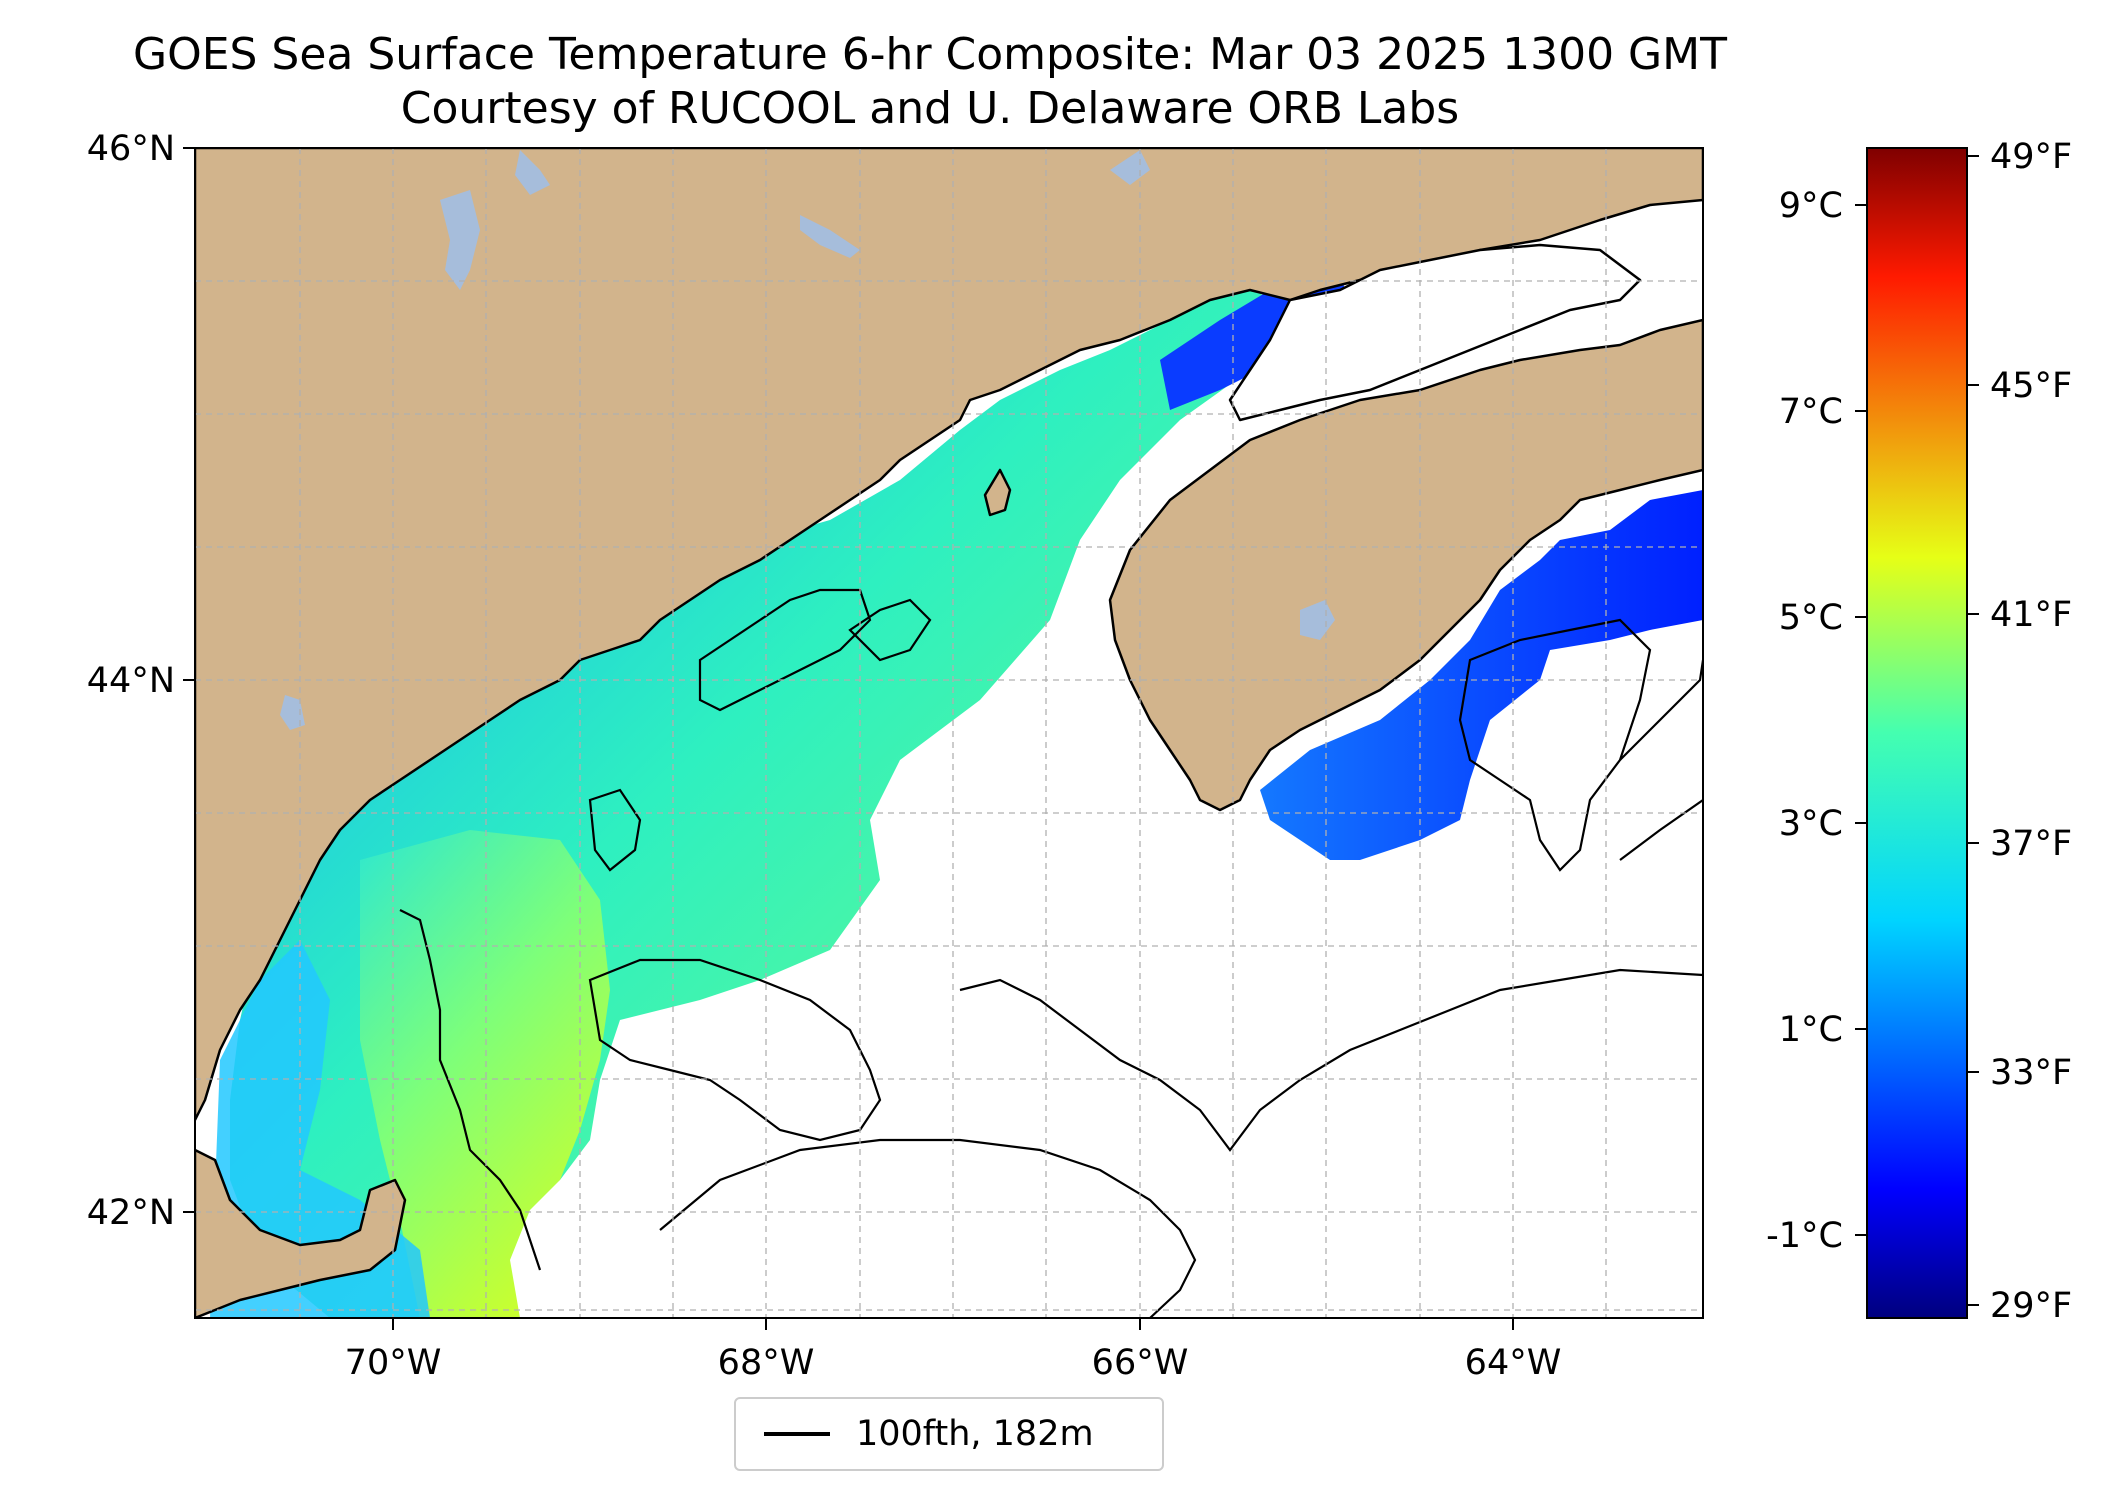 Image resolution: width=2117 pixels, height=1497 pixels. I want to click on cbar-f-45: 45°F, so click(2031, 386).